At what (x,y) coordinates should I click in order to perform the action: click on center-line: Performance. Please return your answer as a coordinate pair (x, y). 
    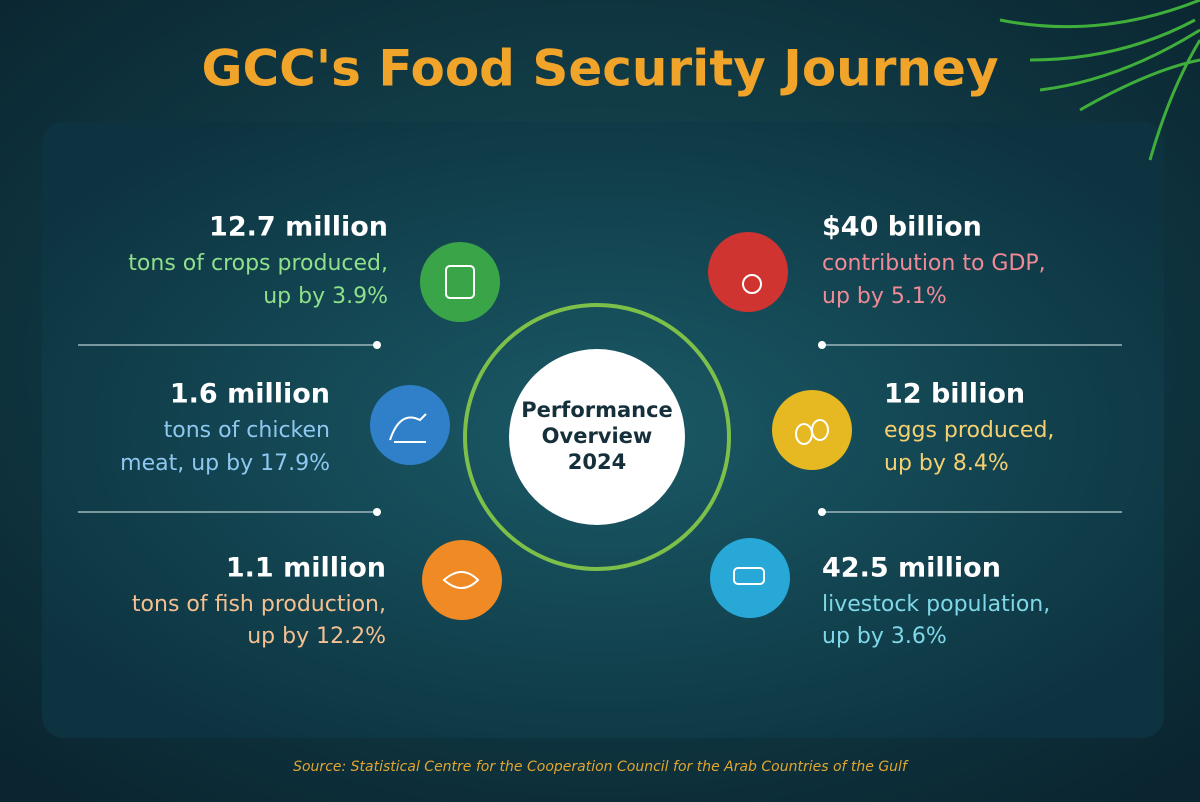
    Looking at the image, I should click on (597, 410).